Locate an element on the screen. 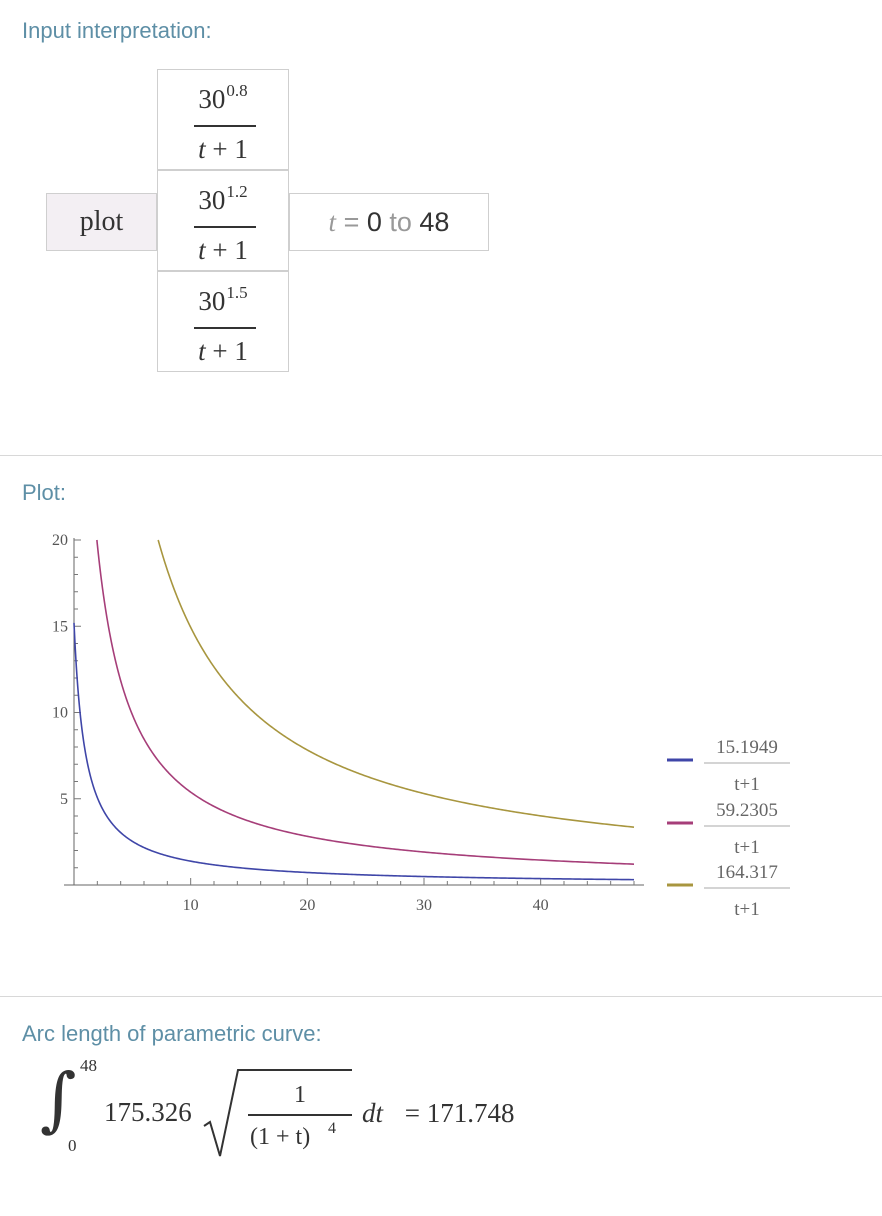 The image size is (882, 1216). function-fraction-1: 300.8 t + 1 is located at coordinates (223, 119).